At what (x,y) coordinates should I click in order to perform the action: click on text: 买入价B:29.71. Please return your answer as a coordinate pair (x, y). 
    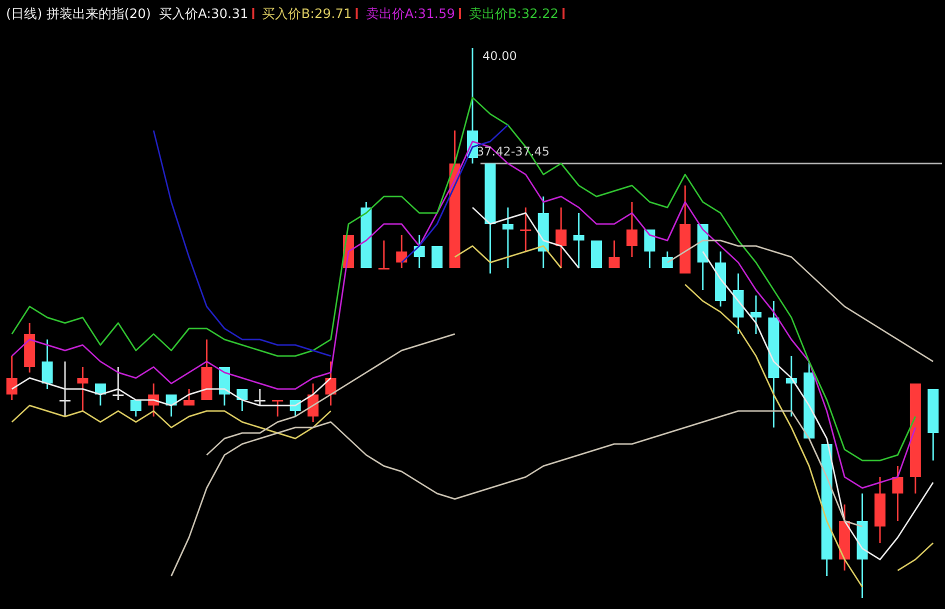
    Looking at the image, I should click on (307, 14).